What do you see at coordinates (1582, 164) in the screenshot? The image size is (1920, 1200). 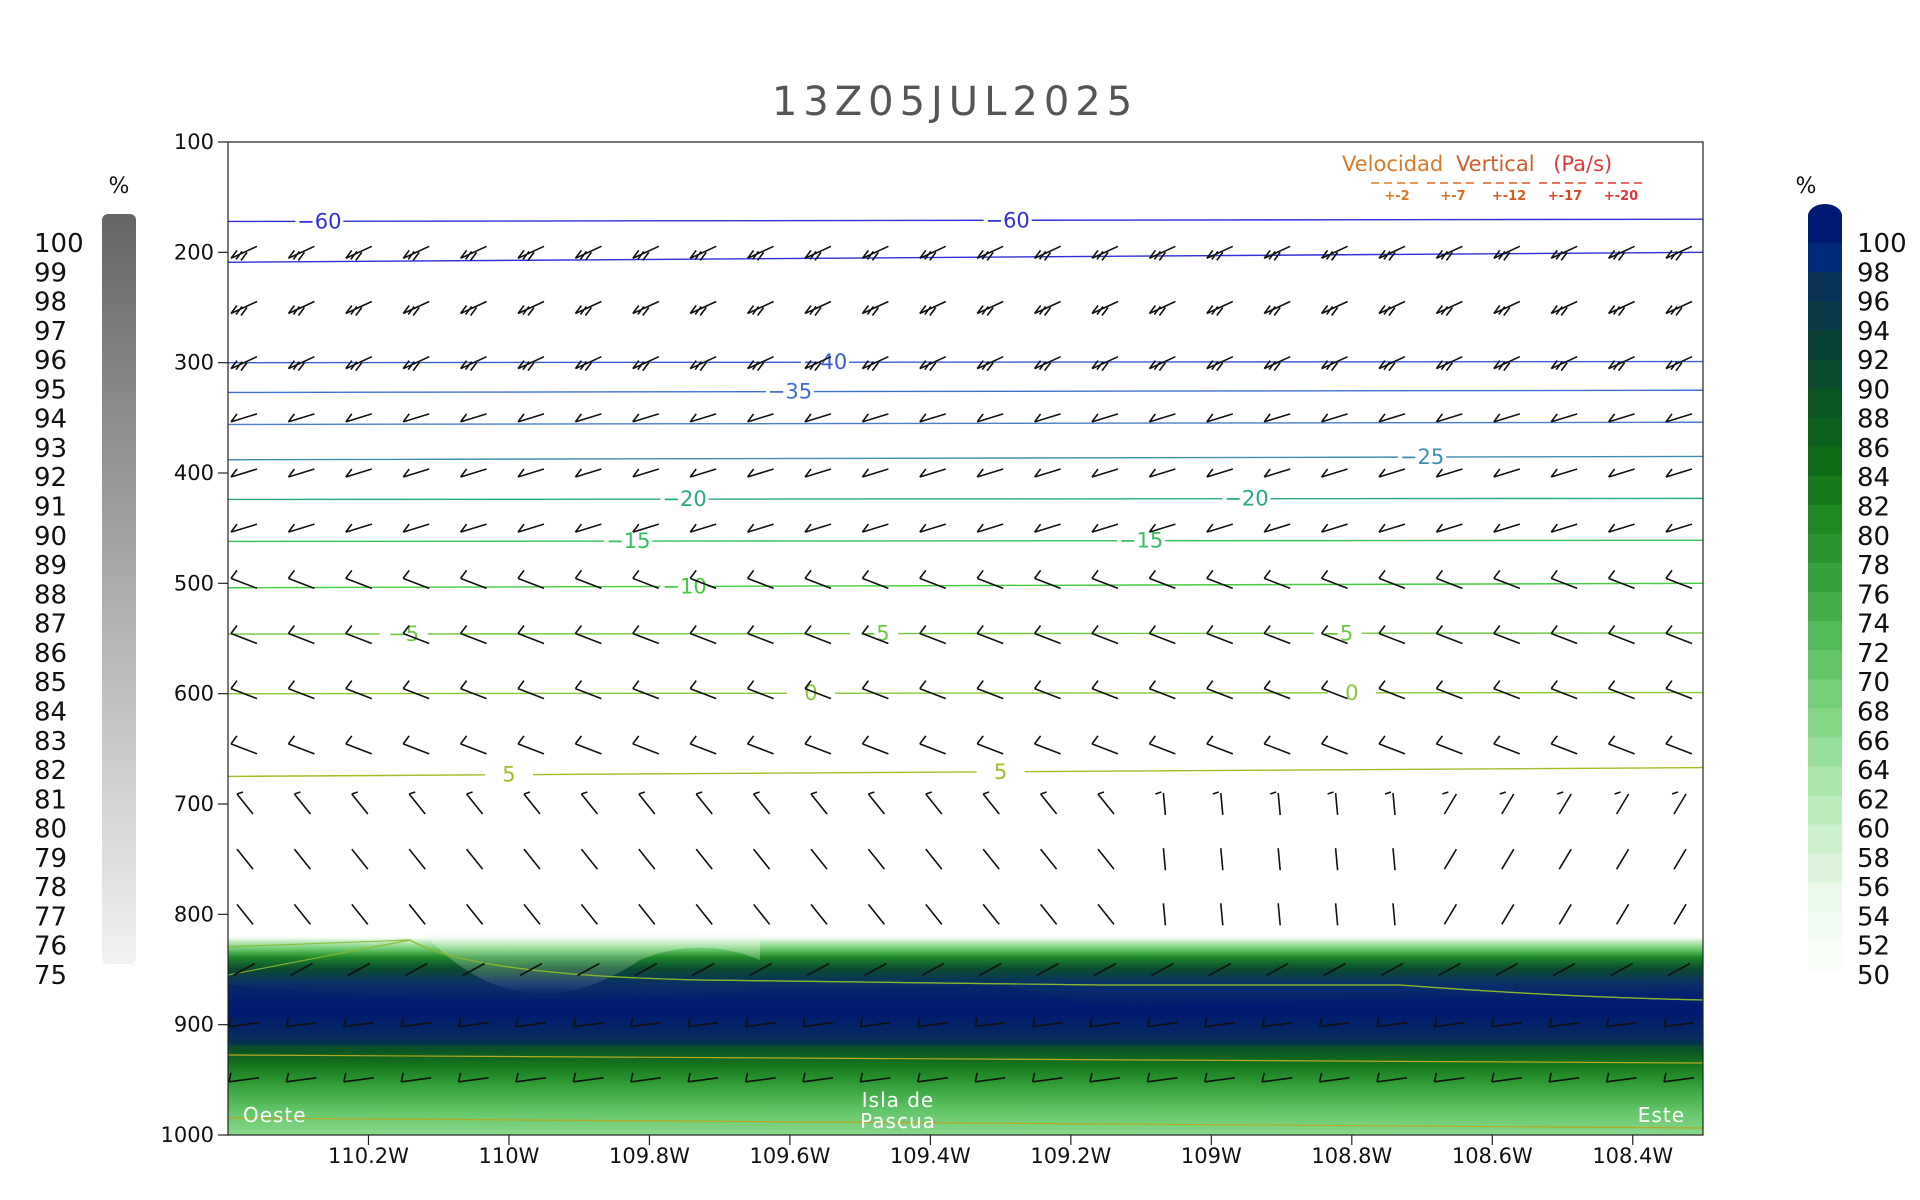 I see `legend-unit: (Pa/s)` at bounding box center [1582, 164].